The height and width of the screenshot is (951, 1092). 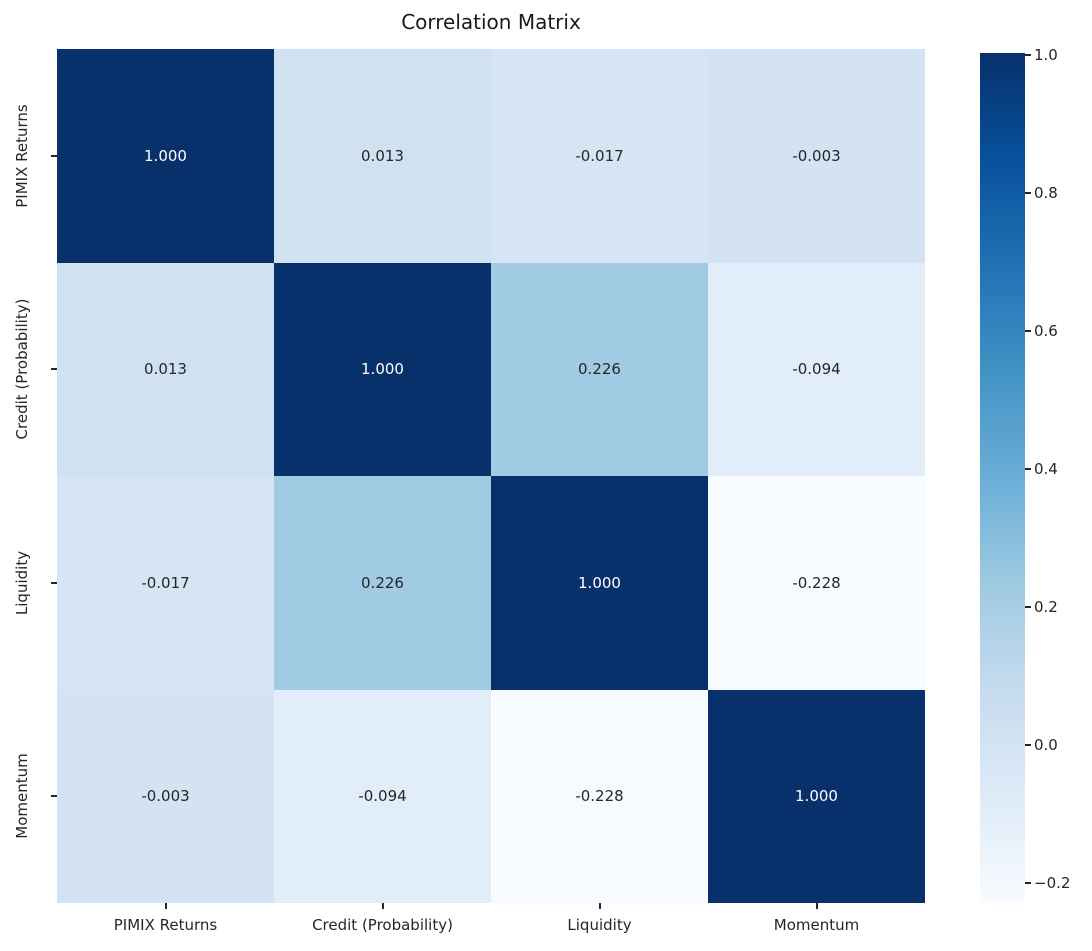 I want to click on colorbar-tick-label: 0.6, so click(x=1046, y=331).